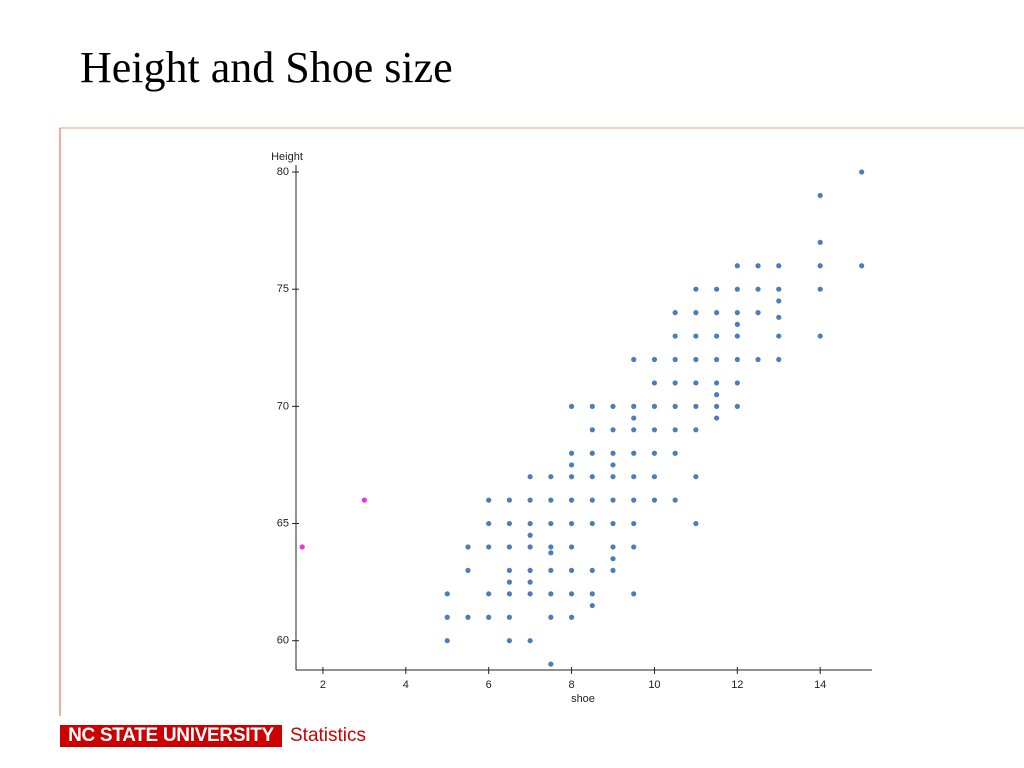 The image size is (1024, 768). What do you see at coordinates (287, 157) in the screenshot?
I see `y-axis-label: Height` at bounding box center [287, 157].